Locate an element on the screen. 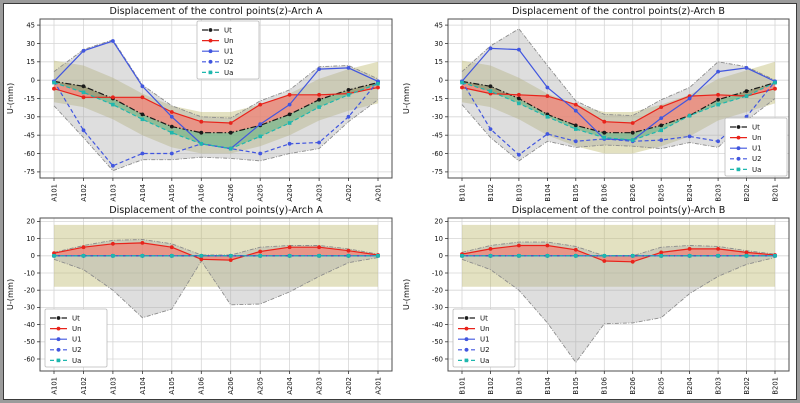 This screenshot has width=800, height=403. y-tick-labels: 20 10 0 -10 -20 -30 -40 -50 -60 is located at coordinates (437, 291).